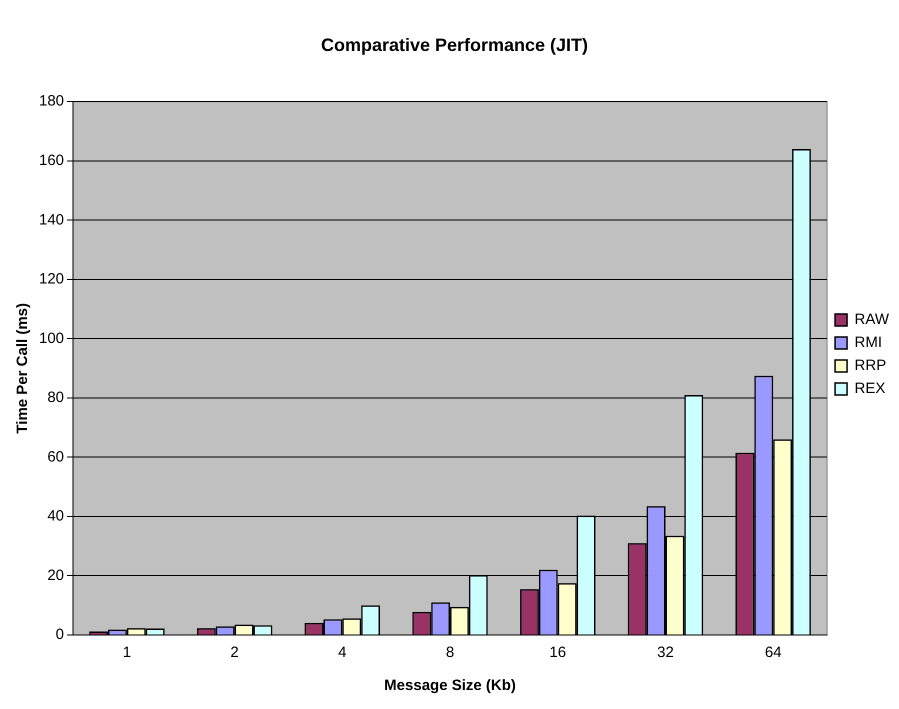  Describe the element at coordinates (234, 653) in the screenshot. I see `x-tick-label: 2` at that location.